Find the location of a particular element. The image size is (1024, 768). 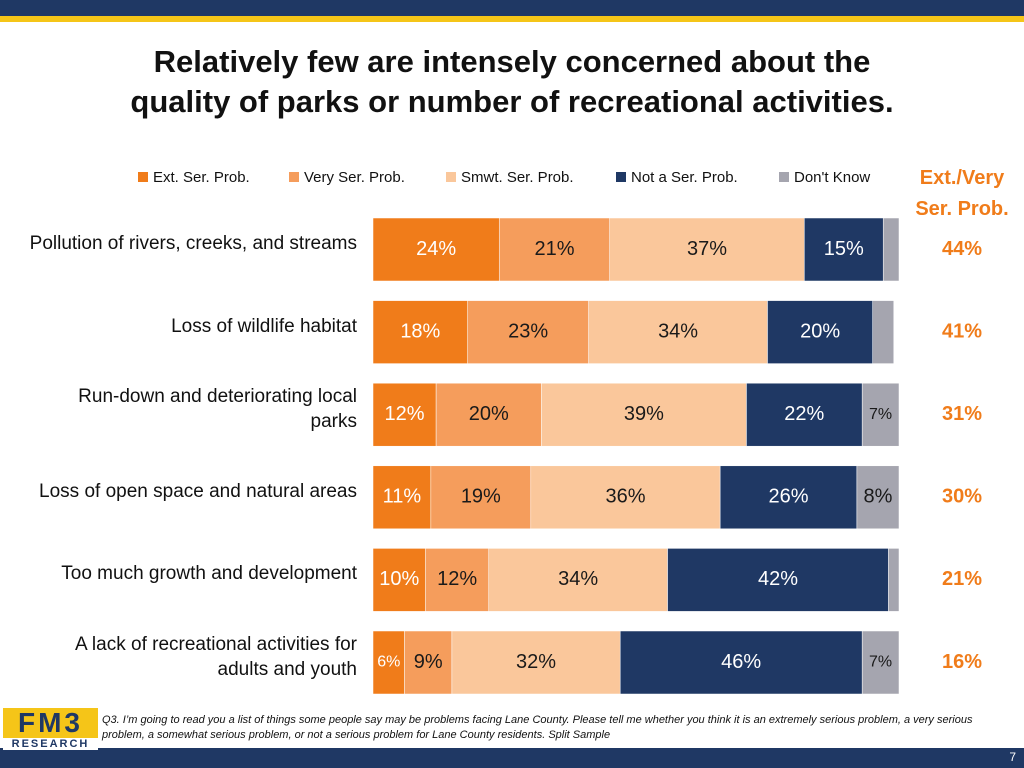

value-label: 22% is located at coordinates (804, 414).